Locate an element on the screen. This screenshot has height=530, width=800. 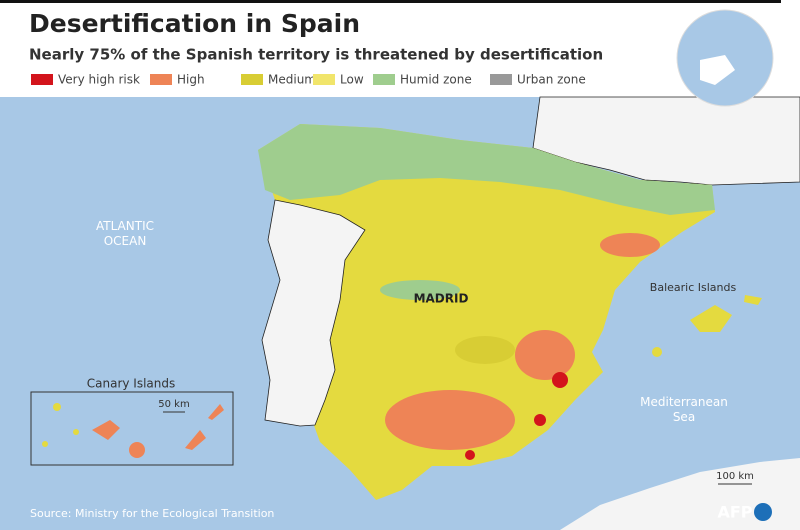
locator-spain is located at coordinates (717, 70).